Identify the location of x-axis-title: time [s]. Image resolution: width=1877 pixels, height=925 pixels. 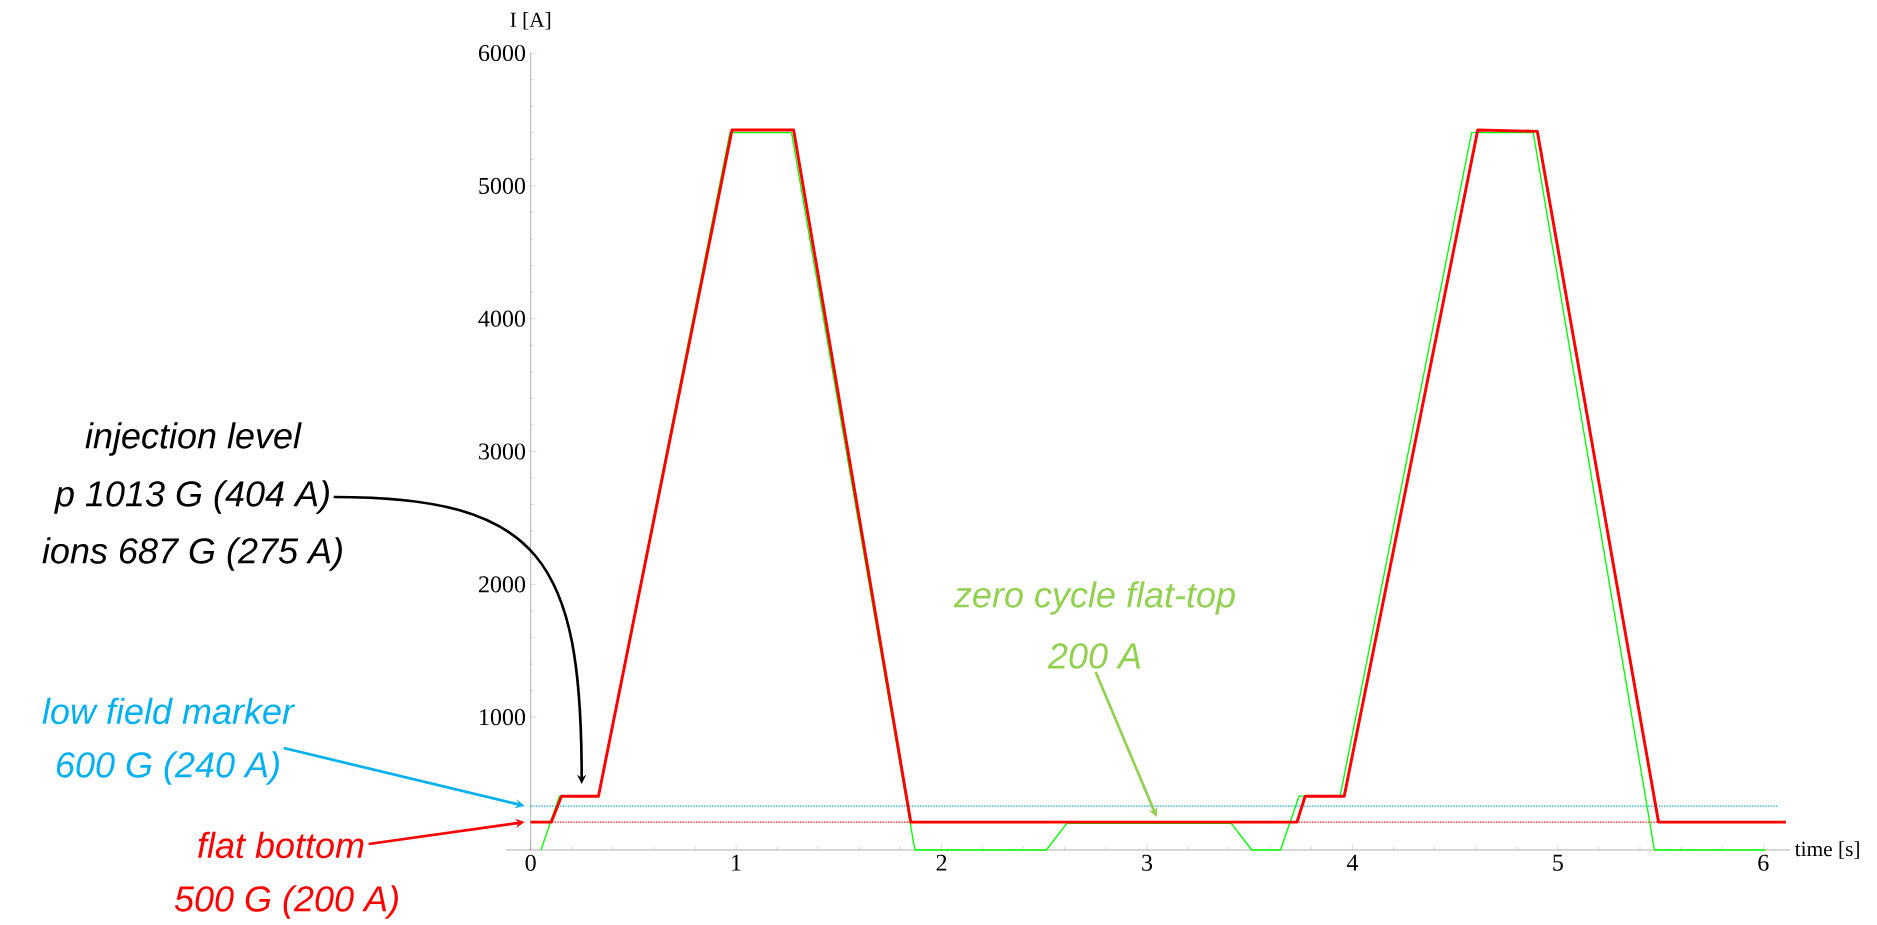
(1826, 850).